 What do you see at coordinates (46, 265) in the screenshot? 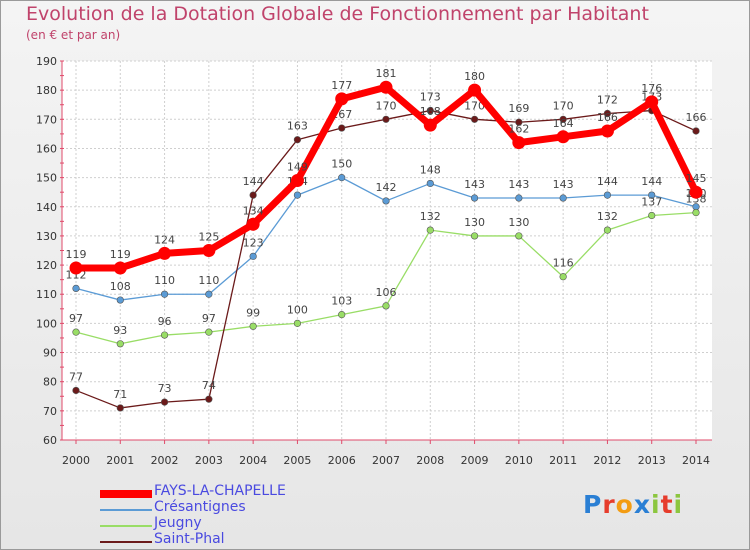
I see `y-tick-label: 120` at bounding box center [46, 265].